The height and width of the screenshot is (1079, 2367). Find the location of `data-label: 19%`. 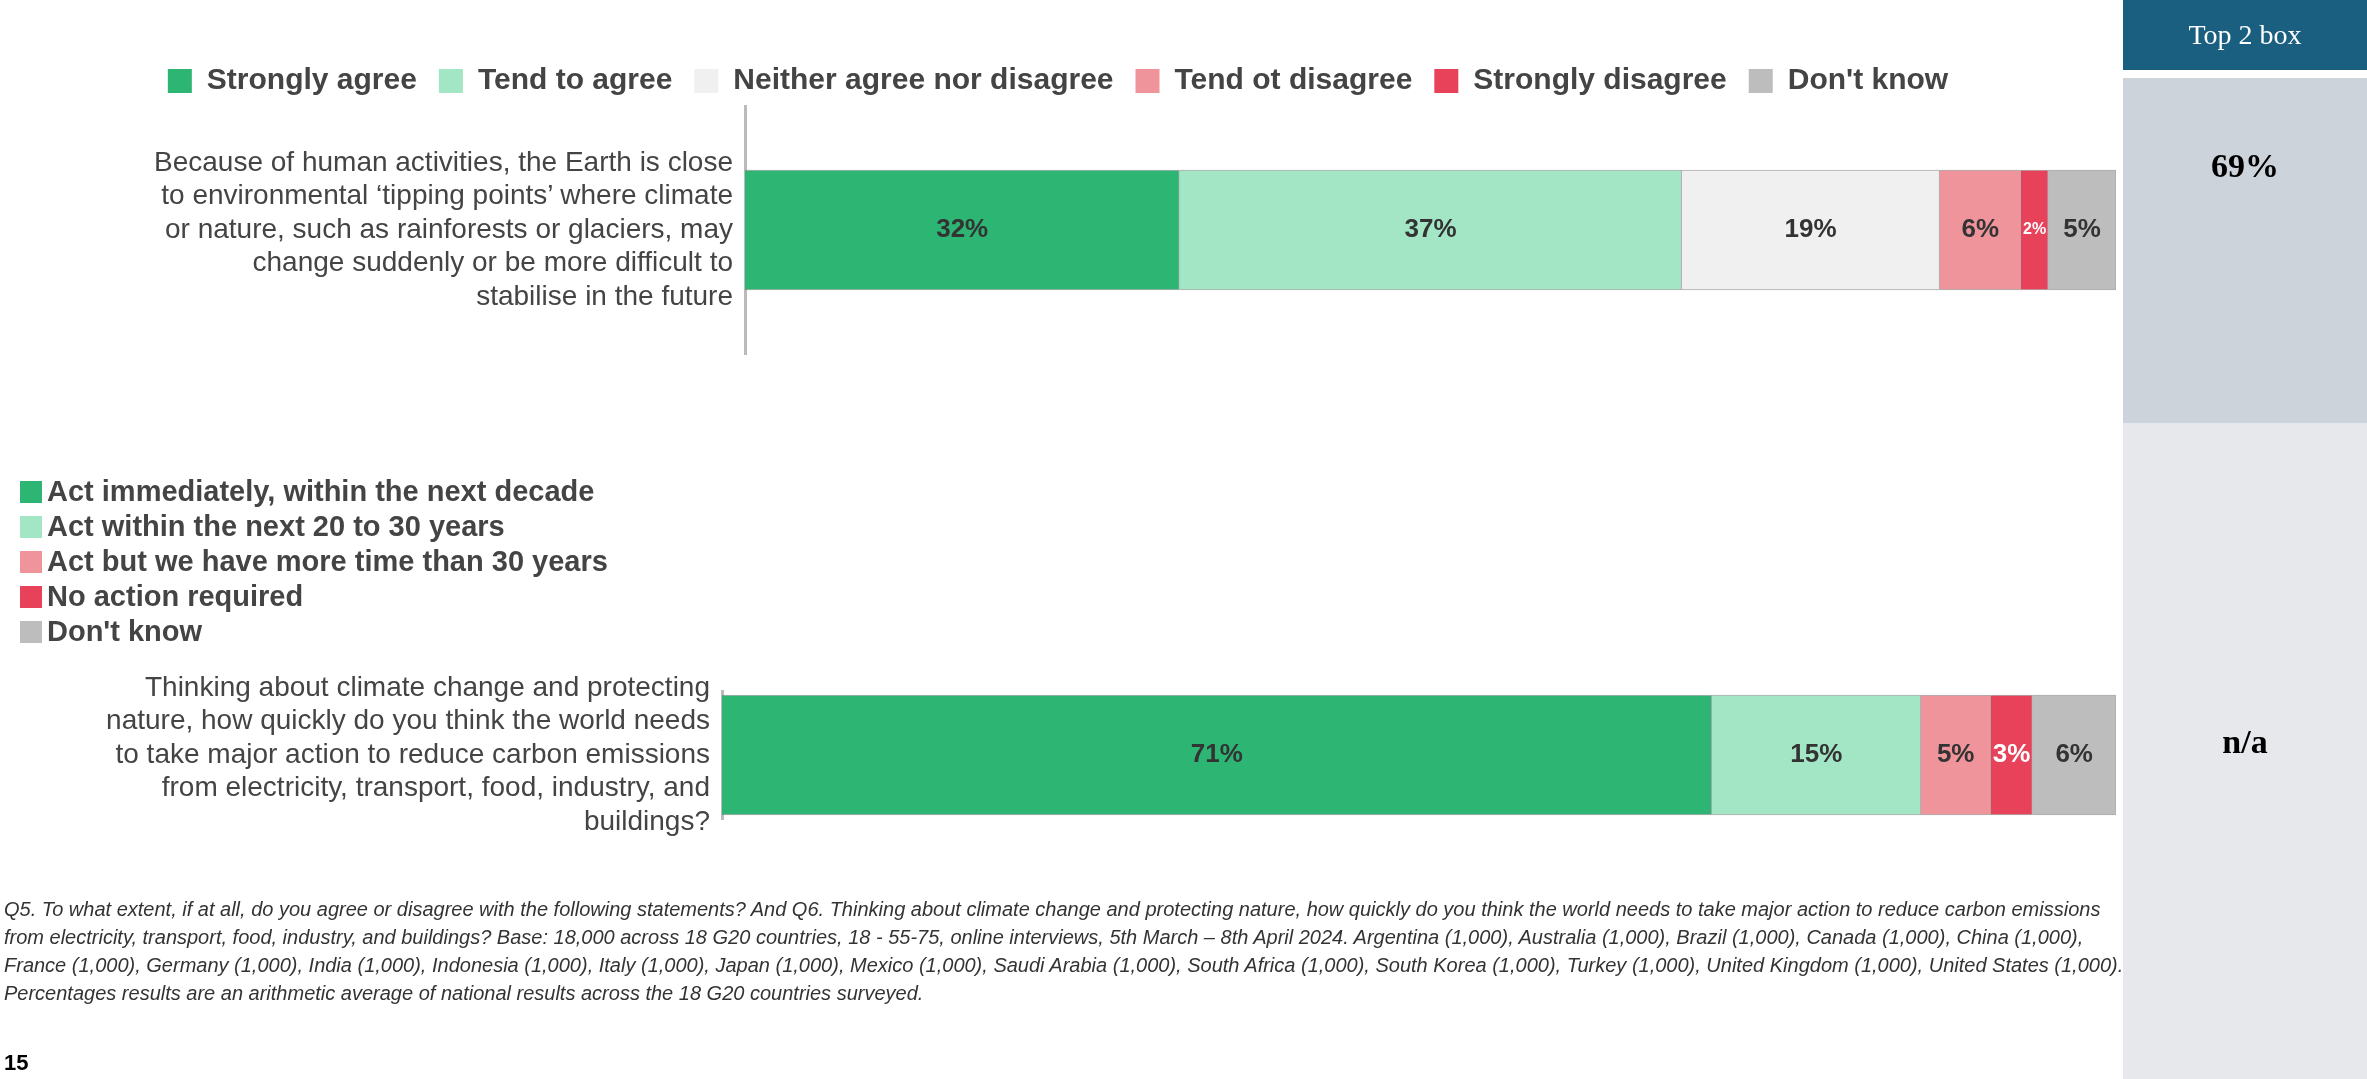

data-label: 19% is located at coordinates (1810, 228).